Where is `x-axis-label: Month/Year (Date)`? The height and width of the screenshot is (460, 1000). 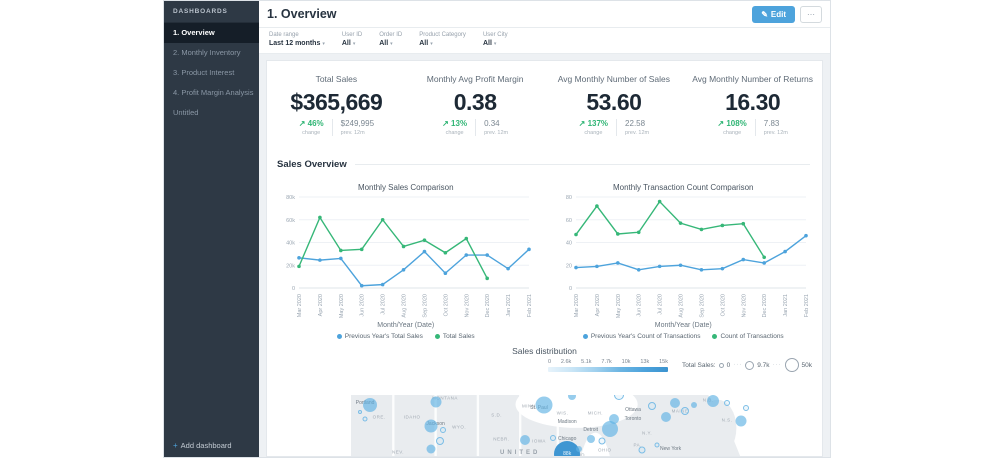 x-axis-label: Month/Year (Date) is located at coordinates (406, 325).